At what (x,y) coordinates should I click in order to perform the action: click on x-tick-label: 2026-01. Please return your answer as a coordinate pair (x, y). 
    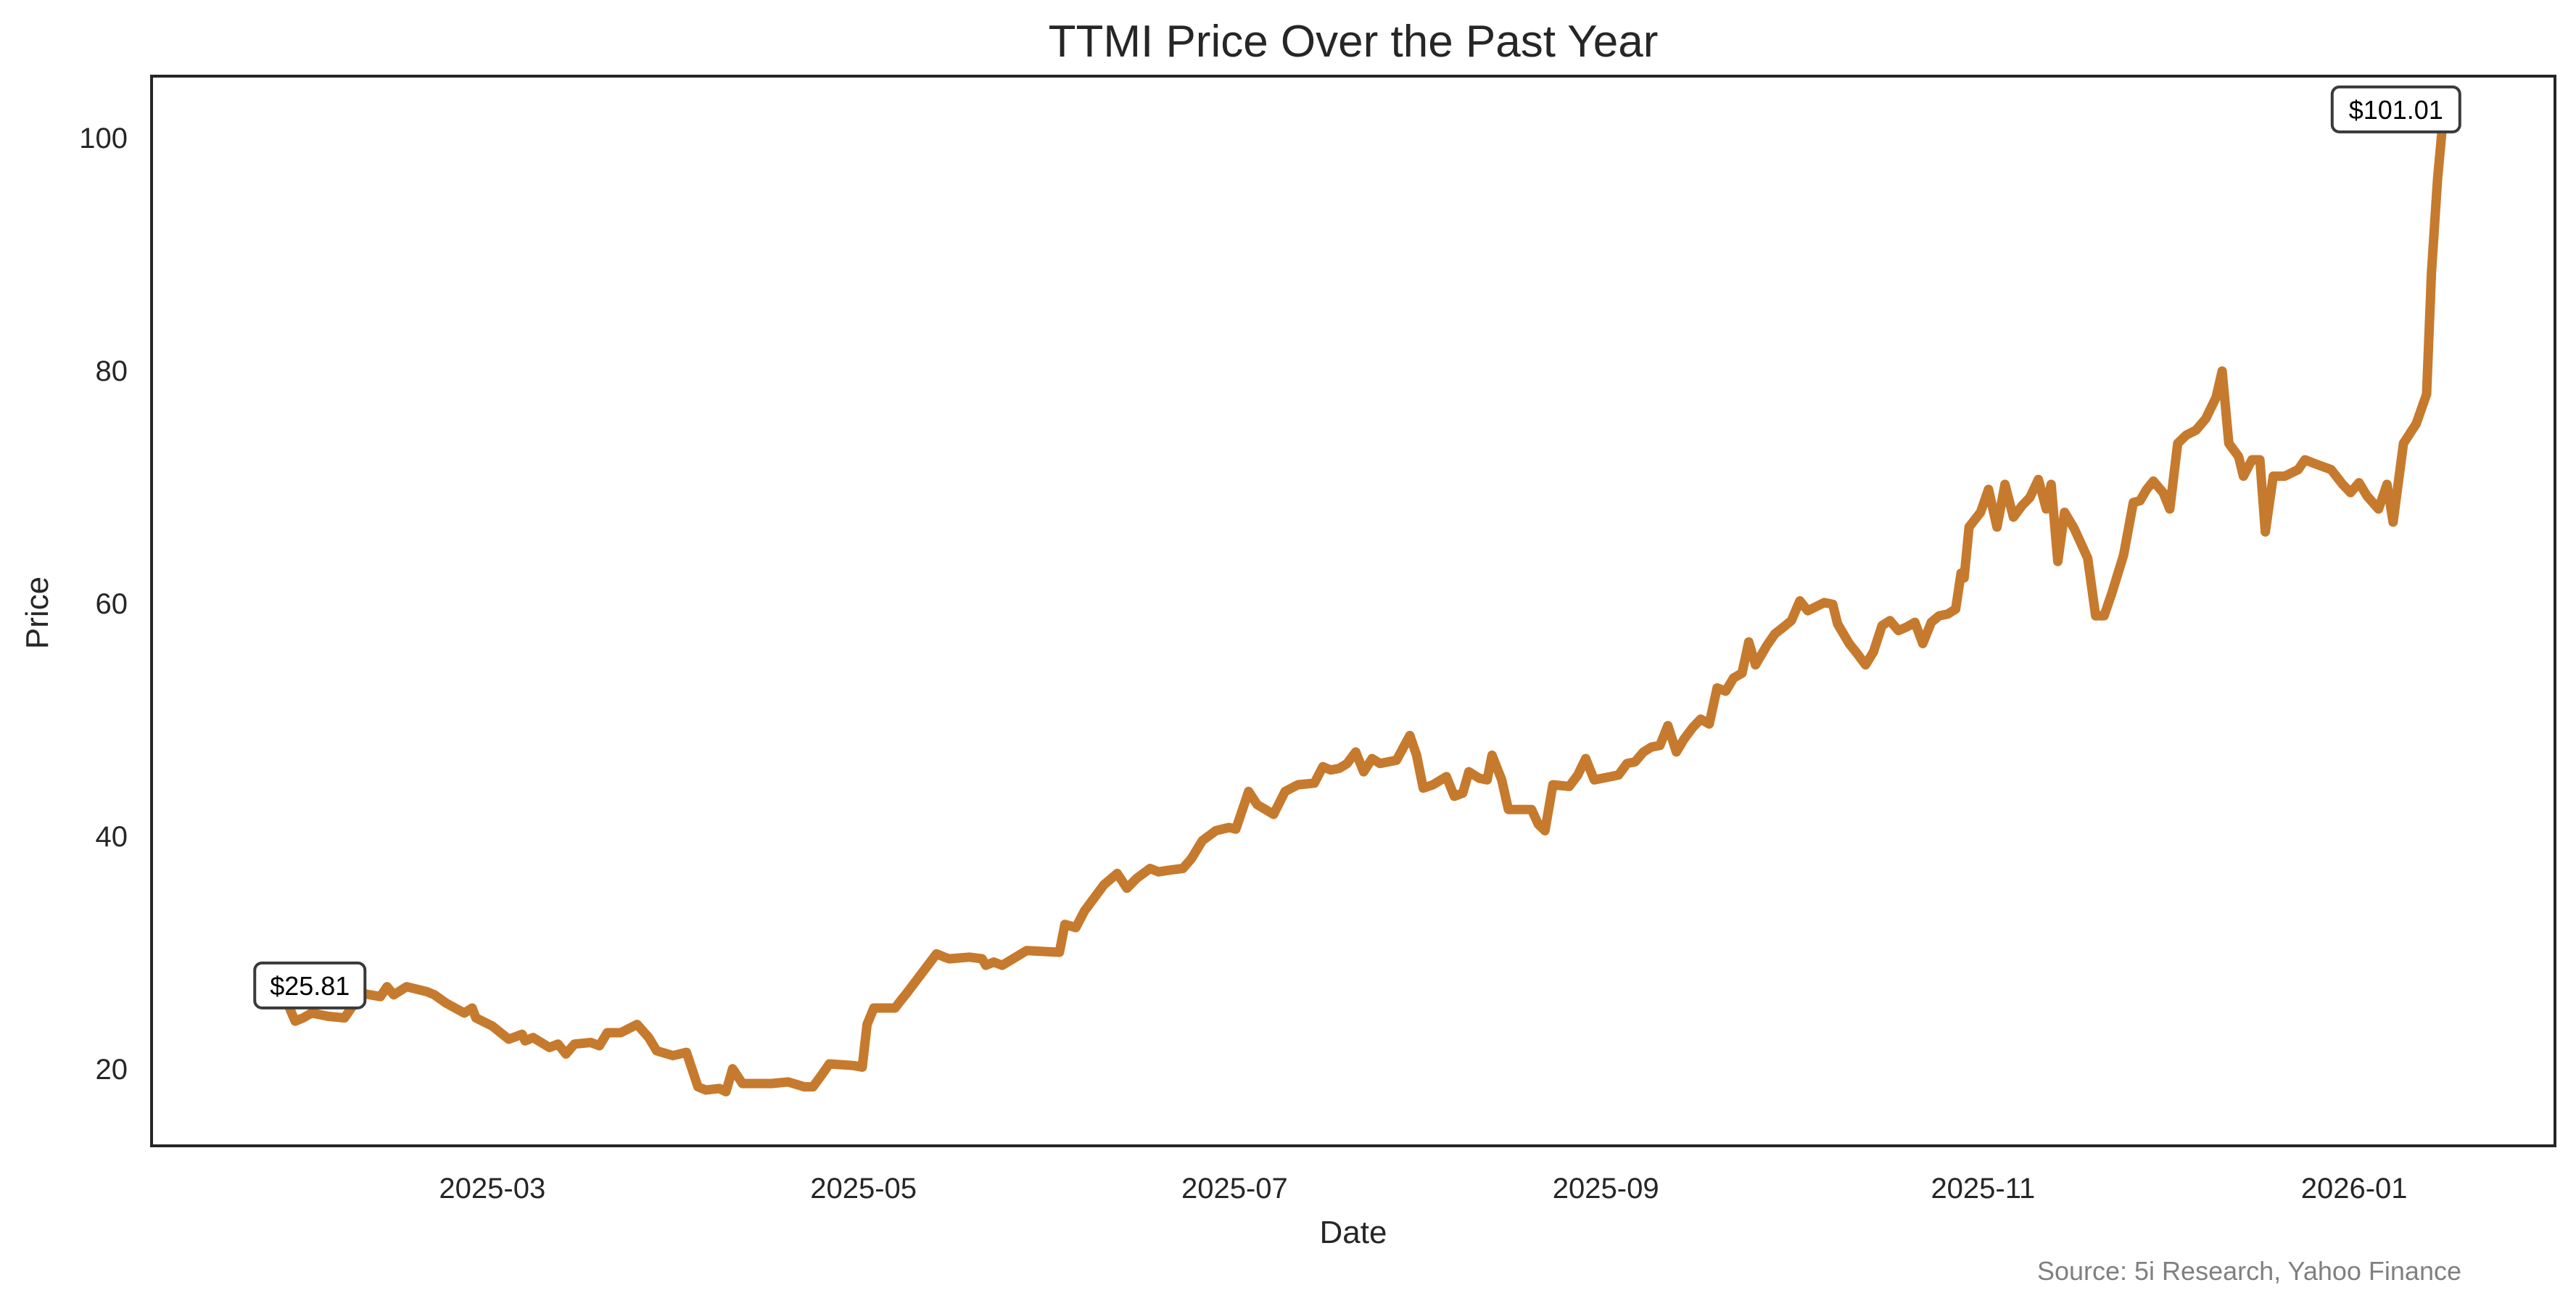
    Looking at the image, I should click on (2354, 1189).